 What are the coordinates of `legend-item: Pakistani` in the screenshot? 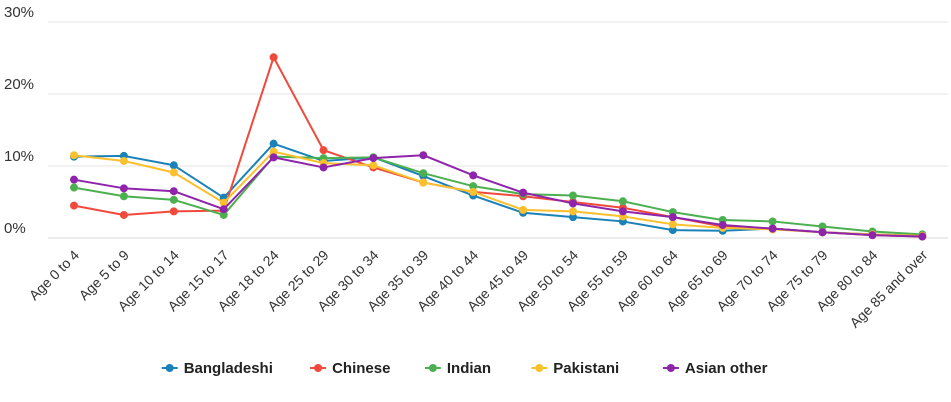 It's located at (575, 368).